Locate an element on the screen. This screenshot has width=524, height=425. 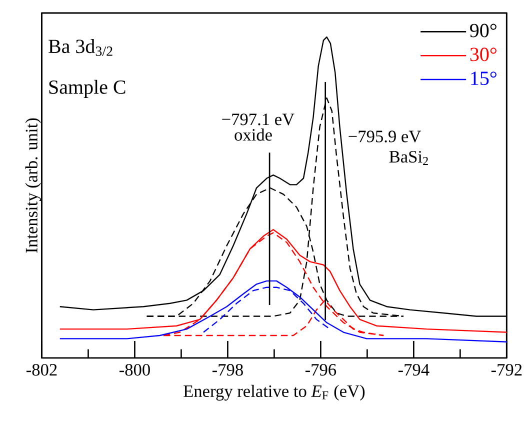
x-axis-title: Energy relative to E$_{F}$ (eV) is located at coordinates (274, 392).